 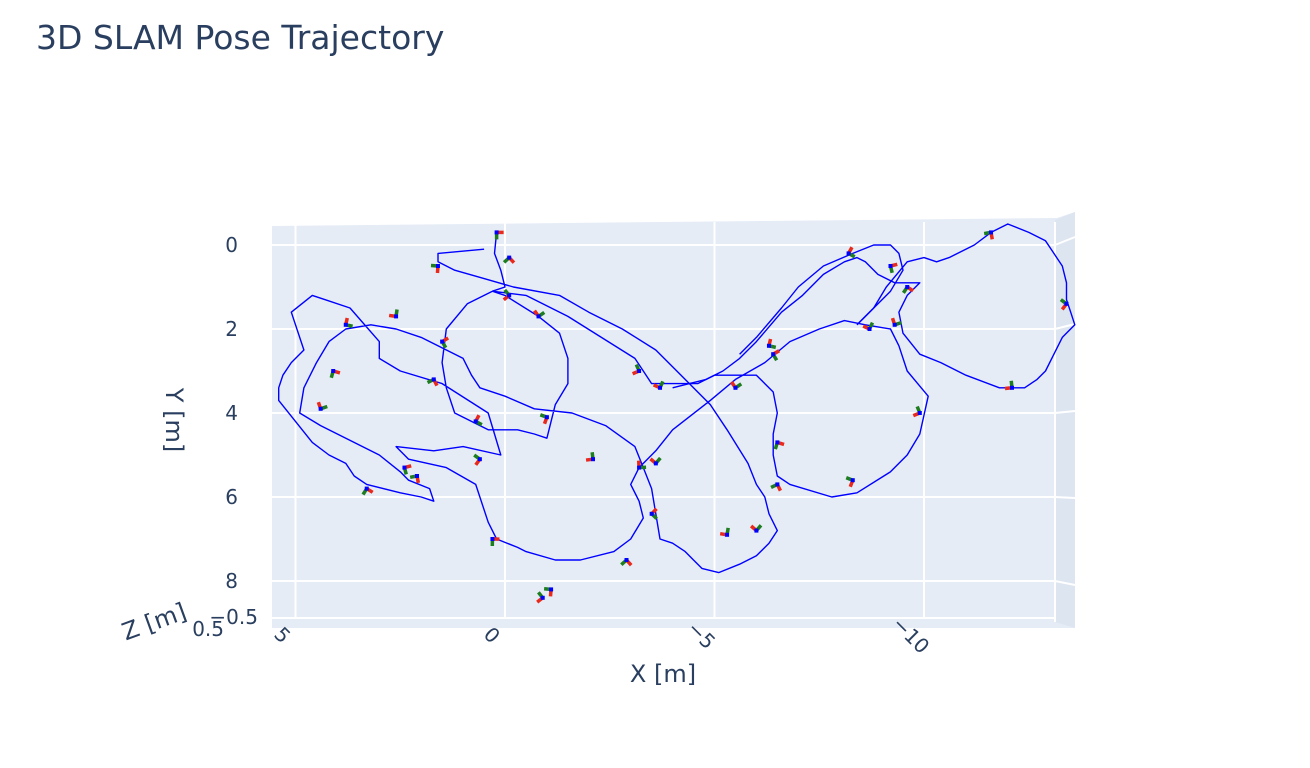 I want to click on z-tick-labels: 0.5−0.5, so click(x=225, y=623).